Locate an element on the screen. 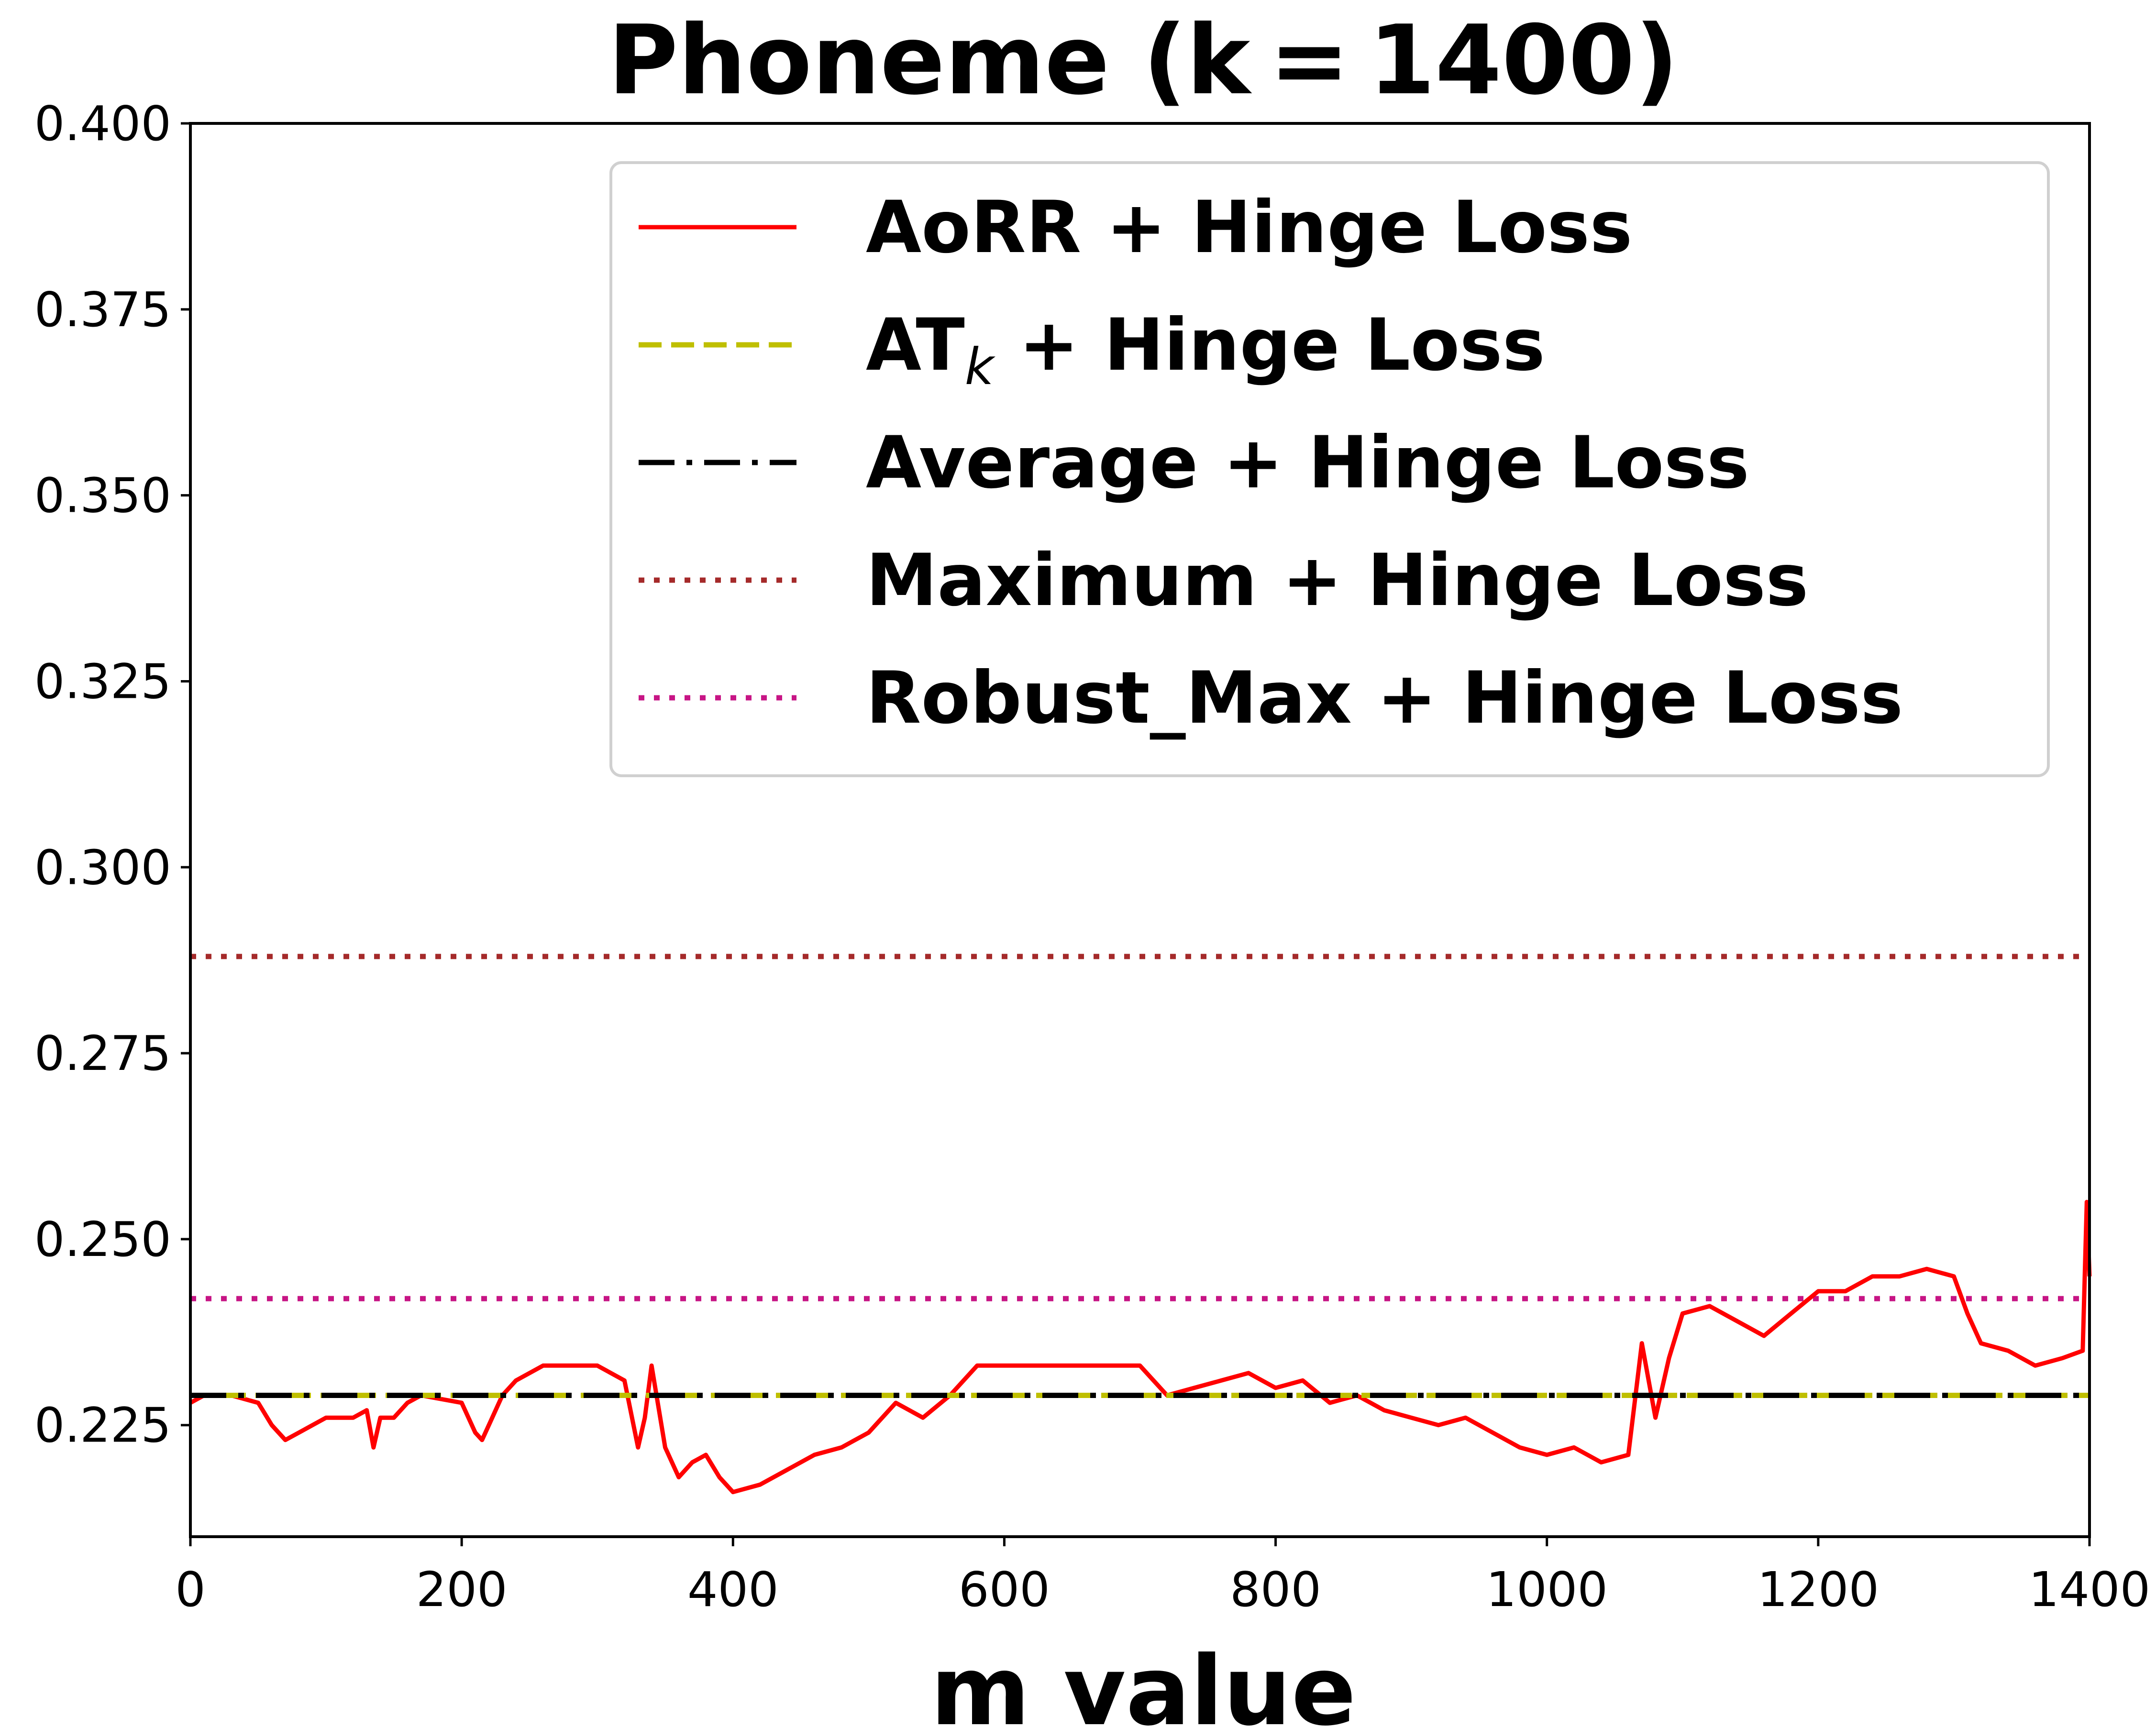  y-tick-label-4: 0.325 is located at coordinates (103, 681).